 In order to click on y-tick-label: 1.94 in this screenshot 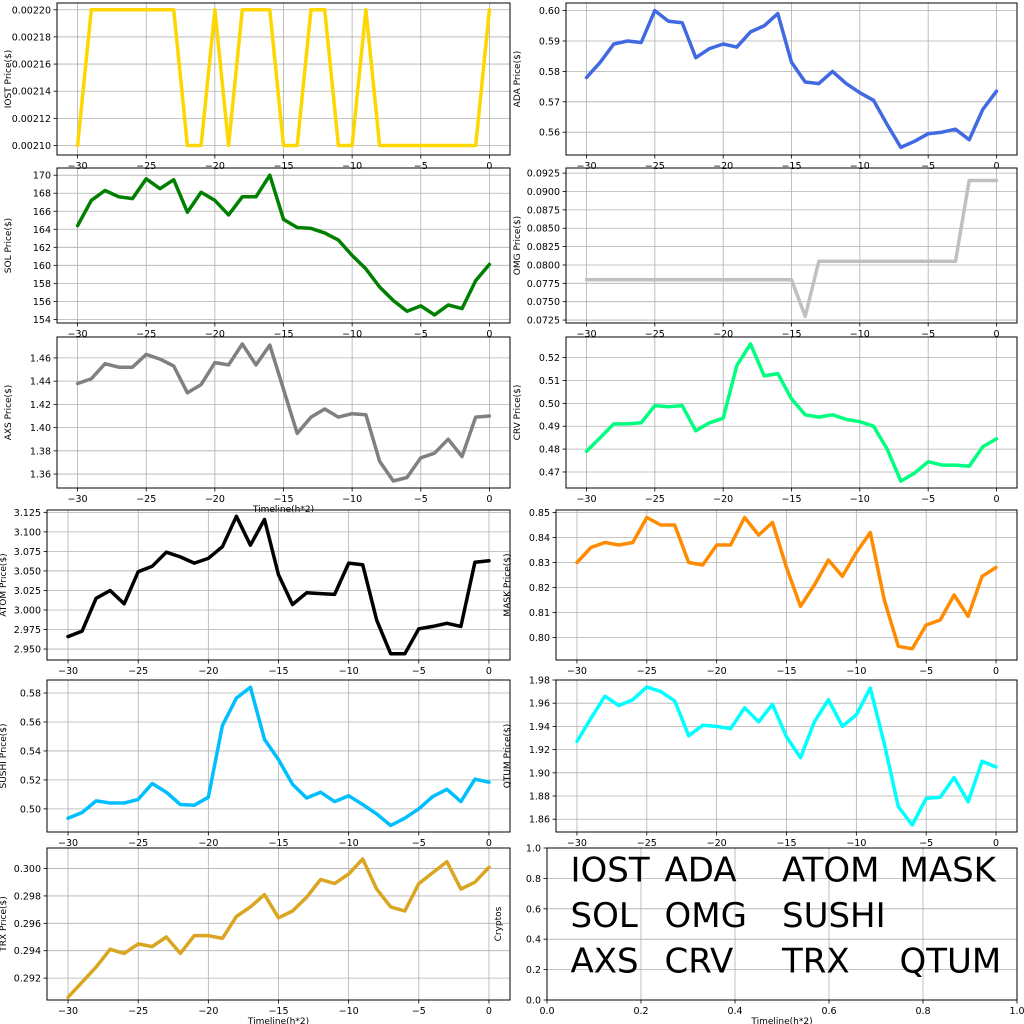, I will do `click(539, 727)`.